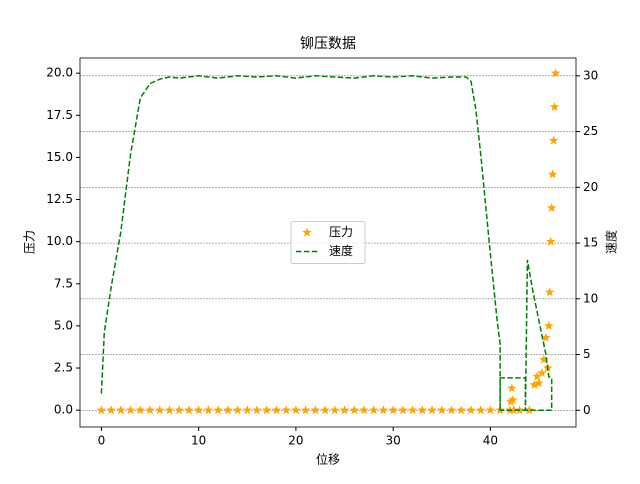 The image size is (640, 484). Describe the element at coordinates (59, 157) in the screenshot. I see `y-tick-label: 15.0` at that location.